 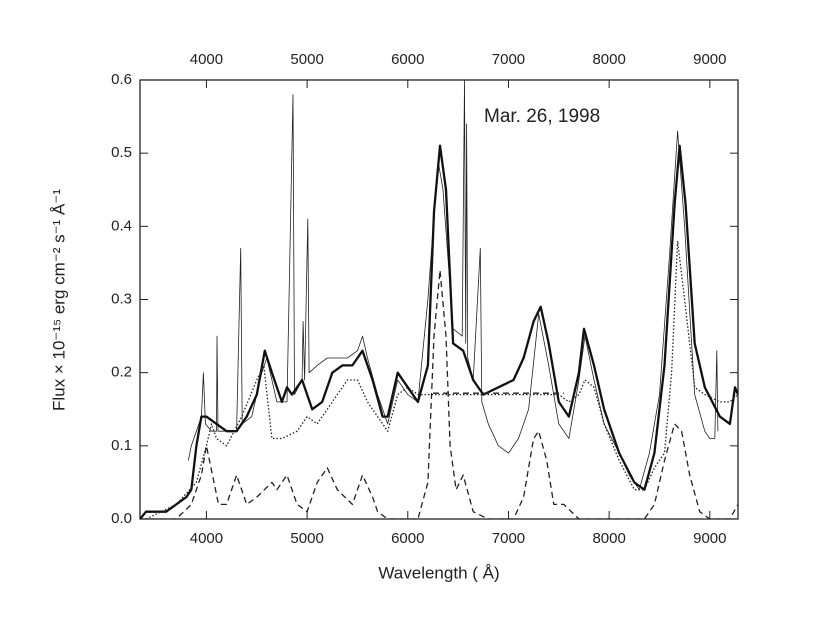 What do you see at coordinates (121, 445) in the screenshot?
I see `y-tick-label: 0.1` at bounding box center [121, 445].